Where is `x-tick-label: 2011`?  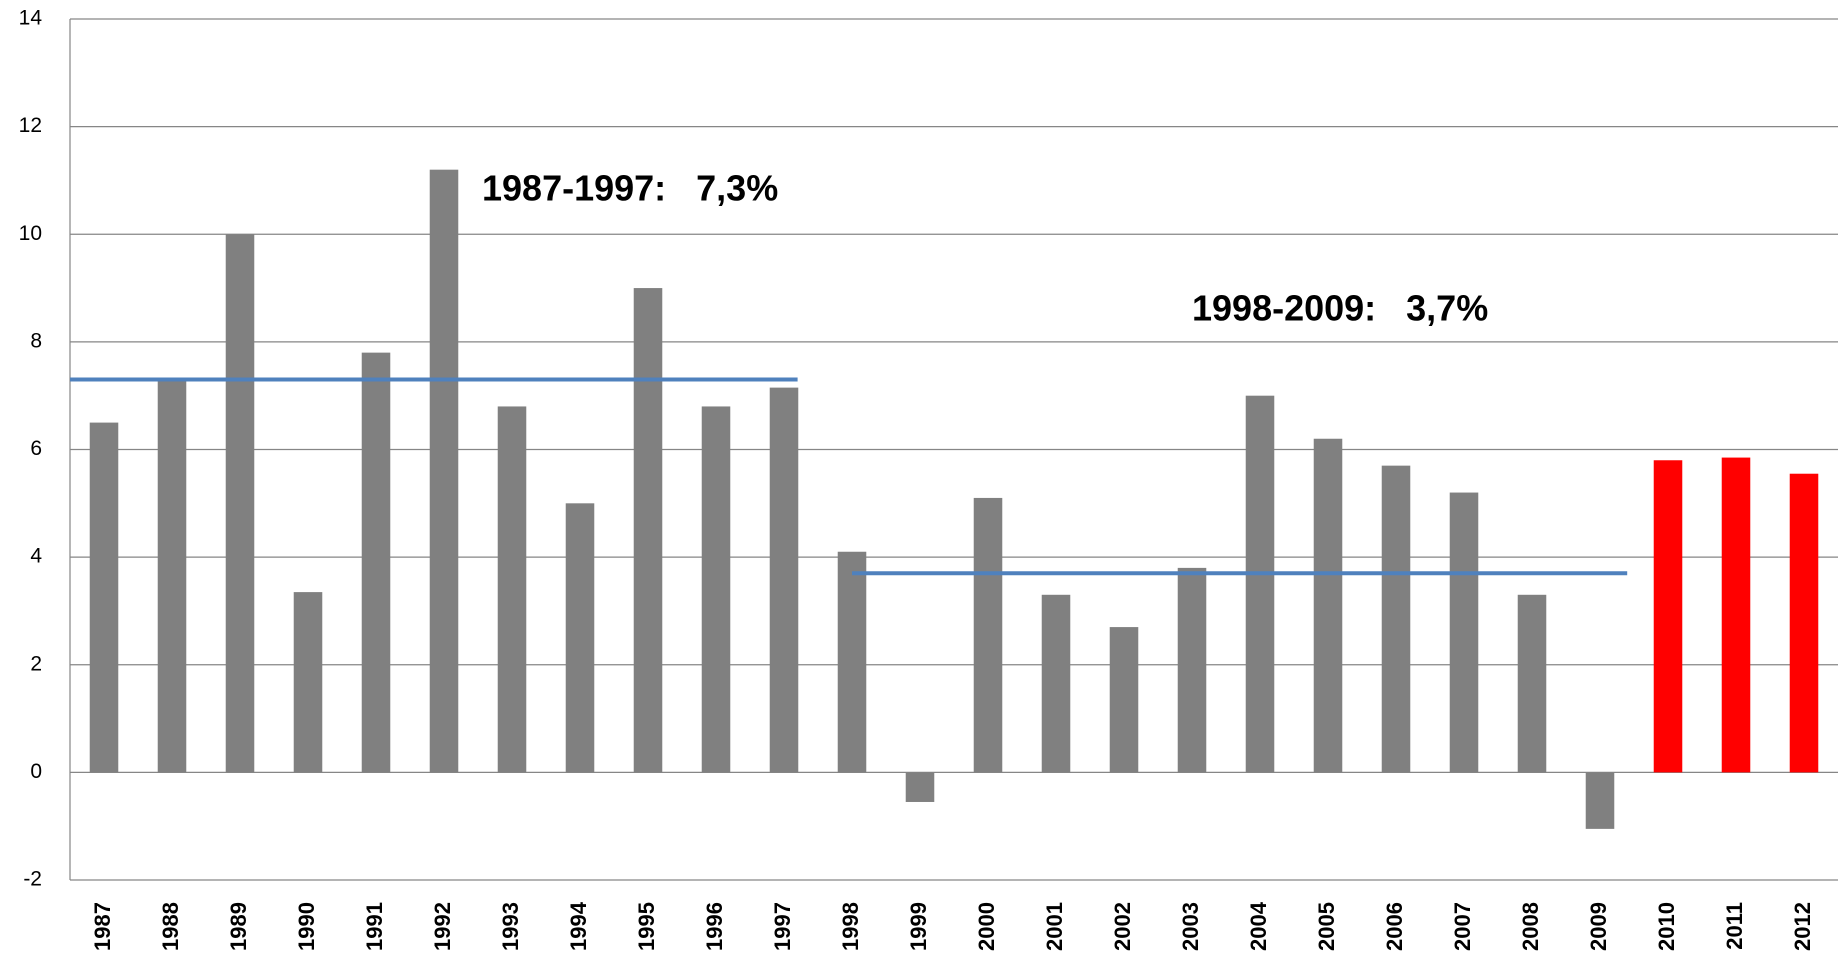
x-tick-label: 2011 is located at coordinates (1734, 926).